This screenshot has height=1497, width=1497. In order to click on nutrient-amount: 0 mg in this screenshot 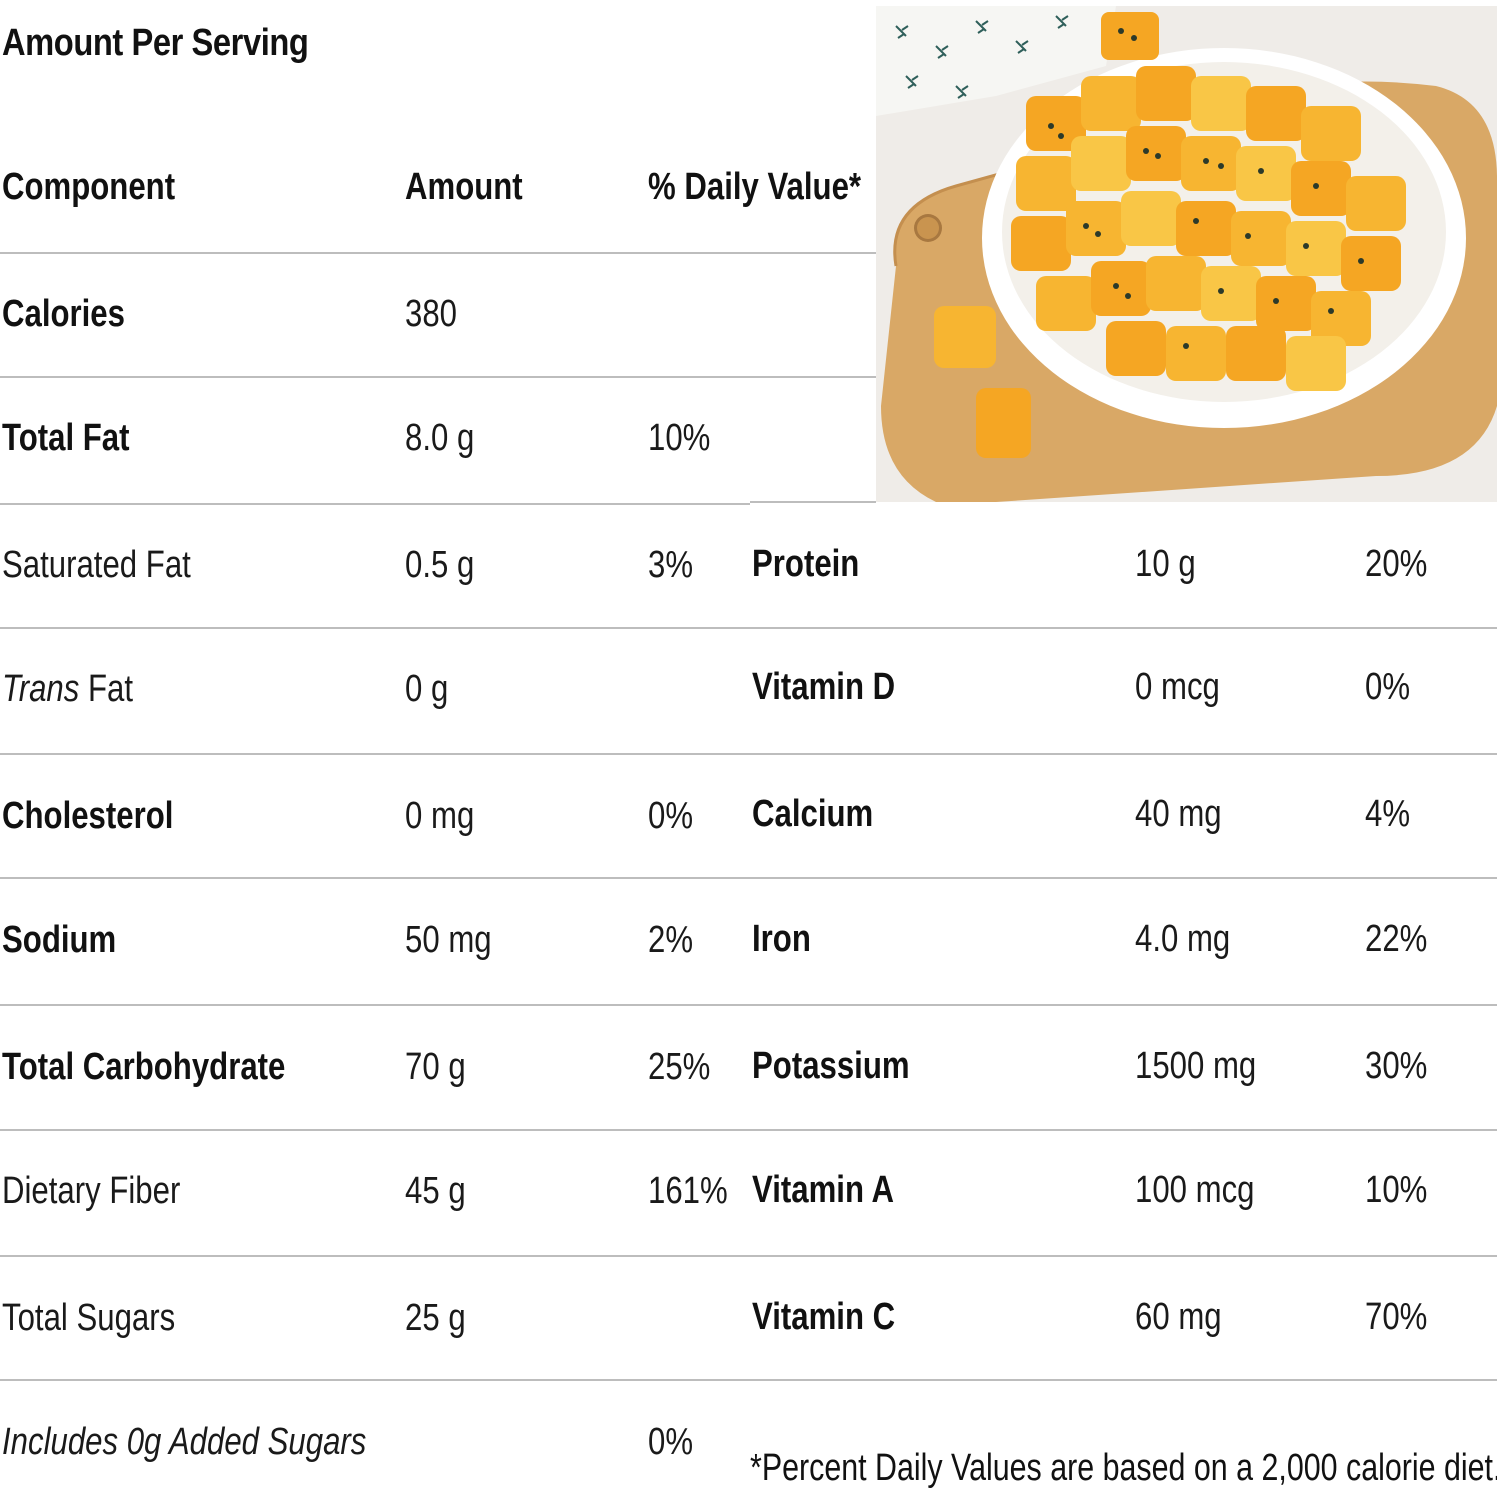, I will do `click(440, 816)`.